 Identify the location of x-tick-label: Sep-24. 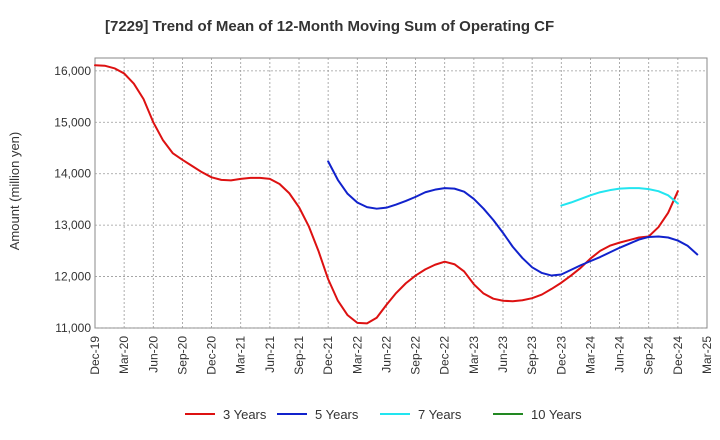
(649, 355).